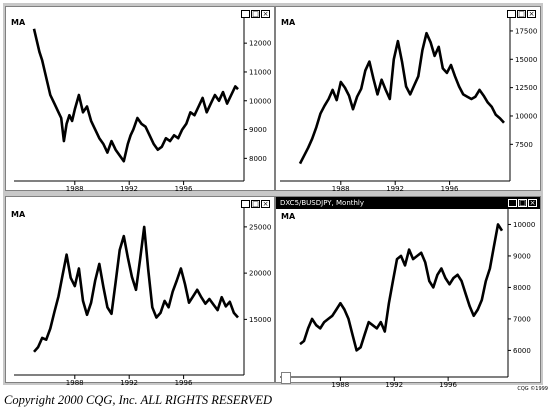  Describe the element at coordinates (522, 351) in the screenshot. I see `y-tick-label: 6000` at that location.